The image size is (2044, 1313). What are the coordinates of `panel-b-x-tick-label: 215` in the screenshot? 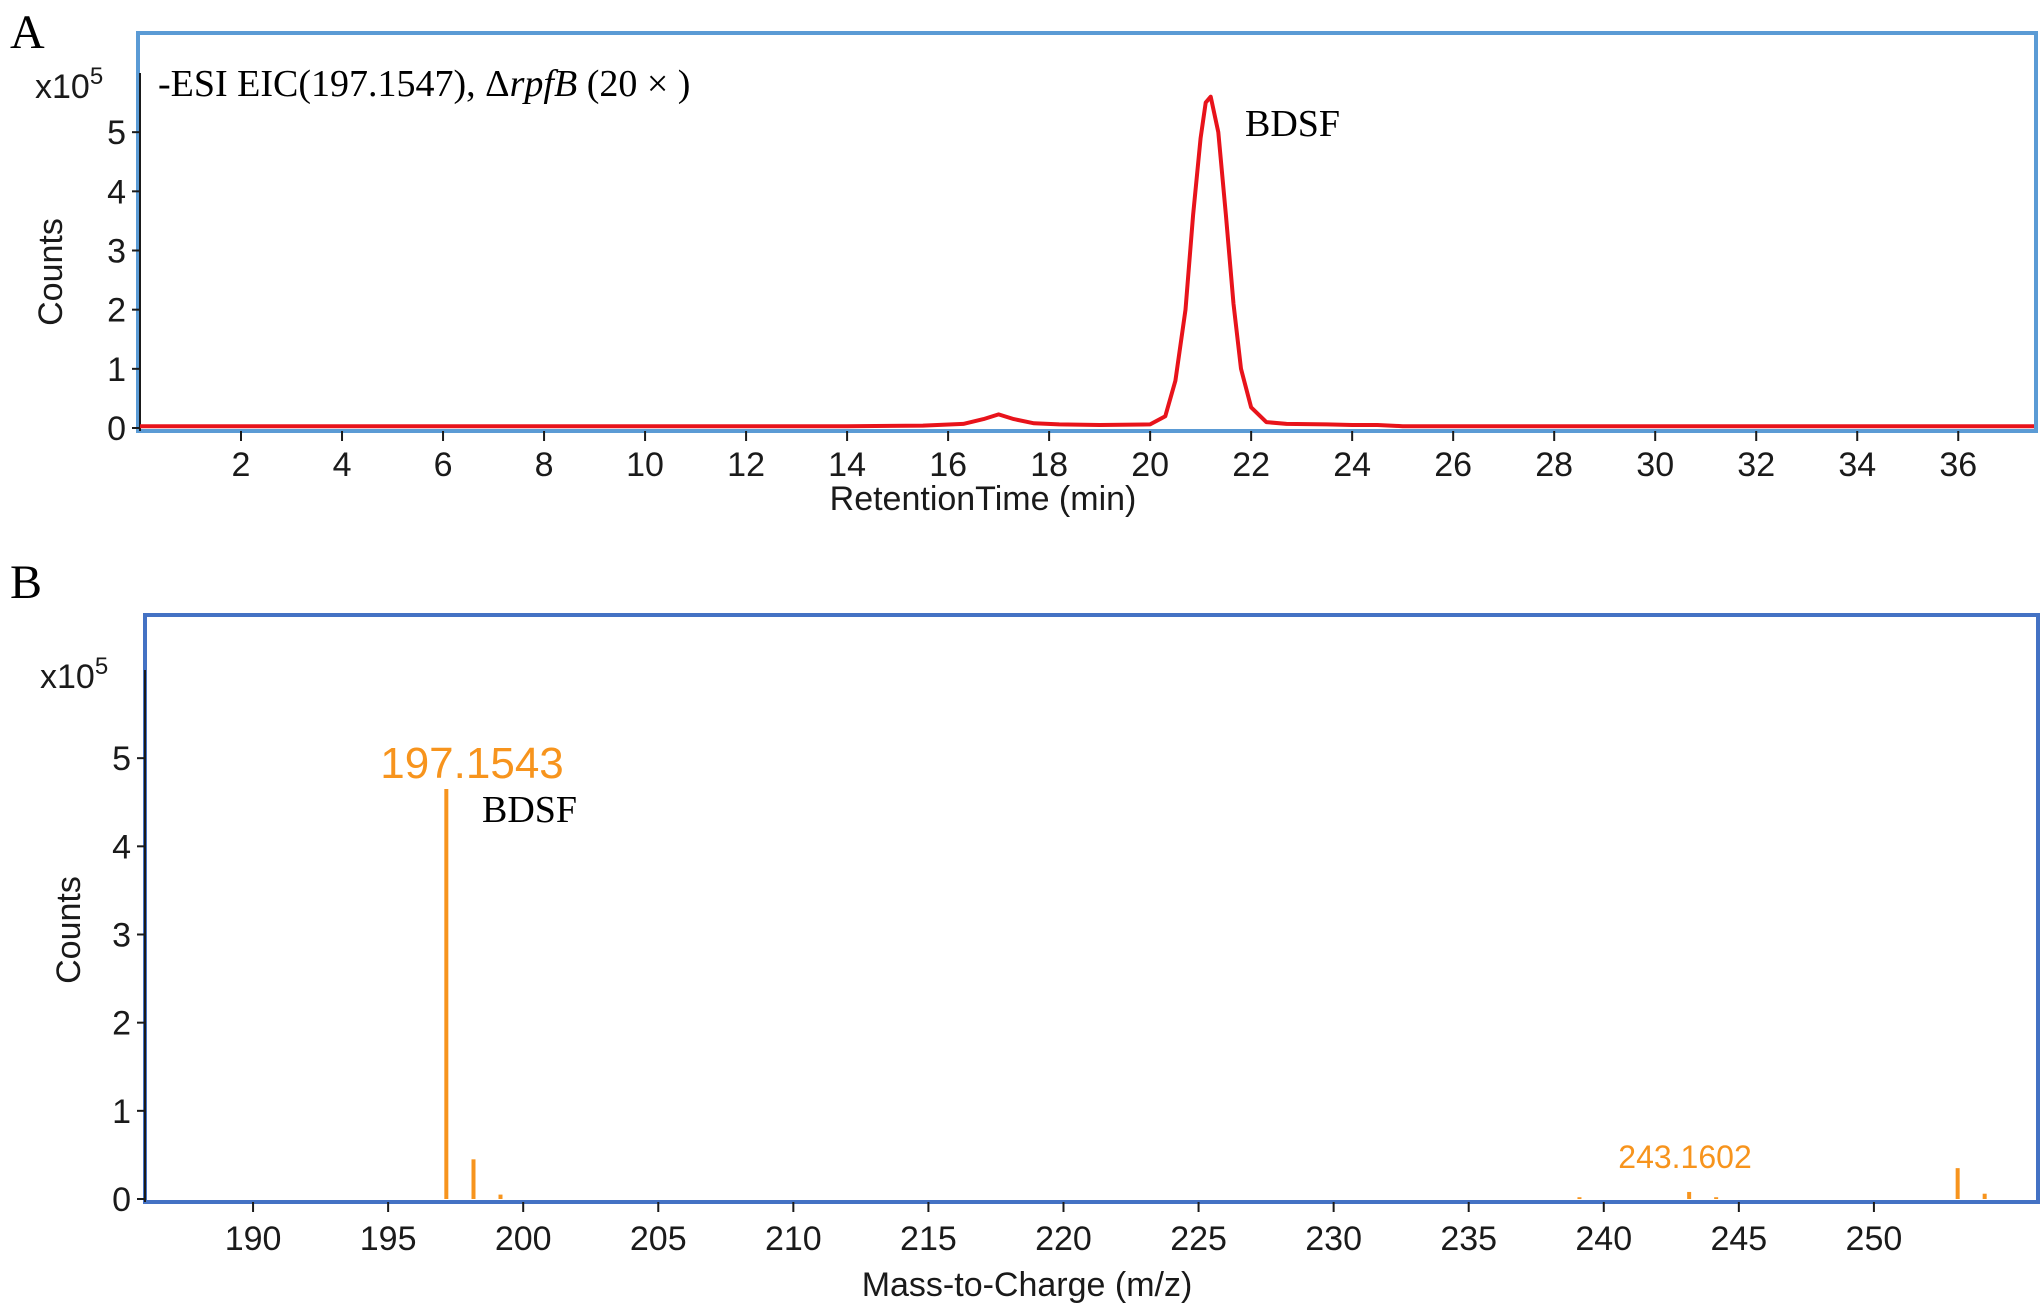 It's located at (928, 1239).